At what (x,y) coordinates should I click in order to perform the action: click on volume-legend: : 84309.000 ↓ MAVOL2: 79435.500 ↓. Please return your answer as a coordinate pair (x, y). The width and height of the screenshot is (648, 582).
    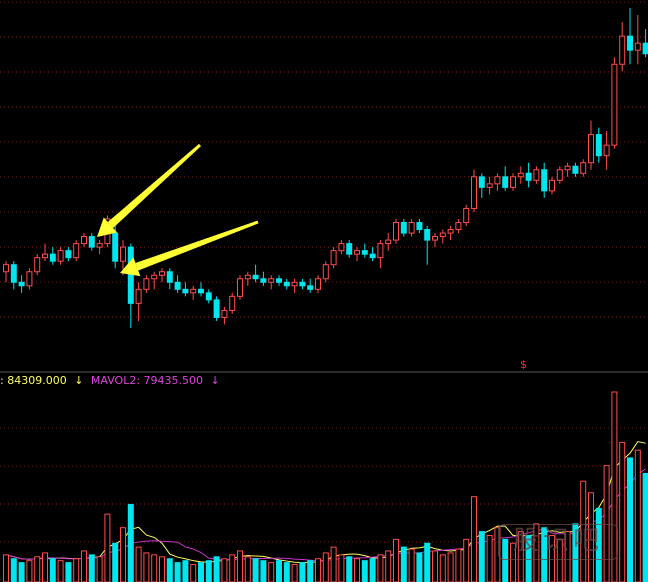
    Looking at the image, I should click on (112, 382).